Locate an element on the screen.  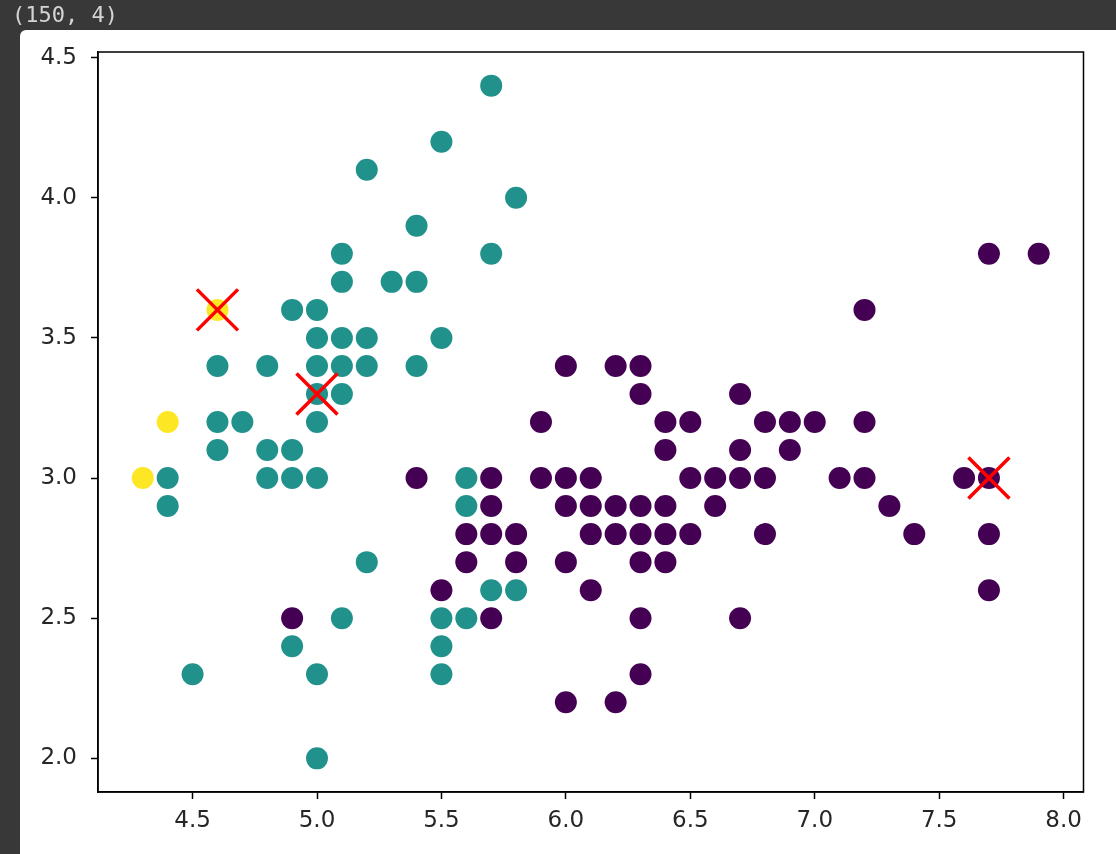
y-tick-label: 3.5 is located at coordinates (58, 335).